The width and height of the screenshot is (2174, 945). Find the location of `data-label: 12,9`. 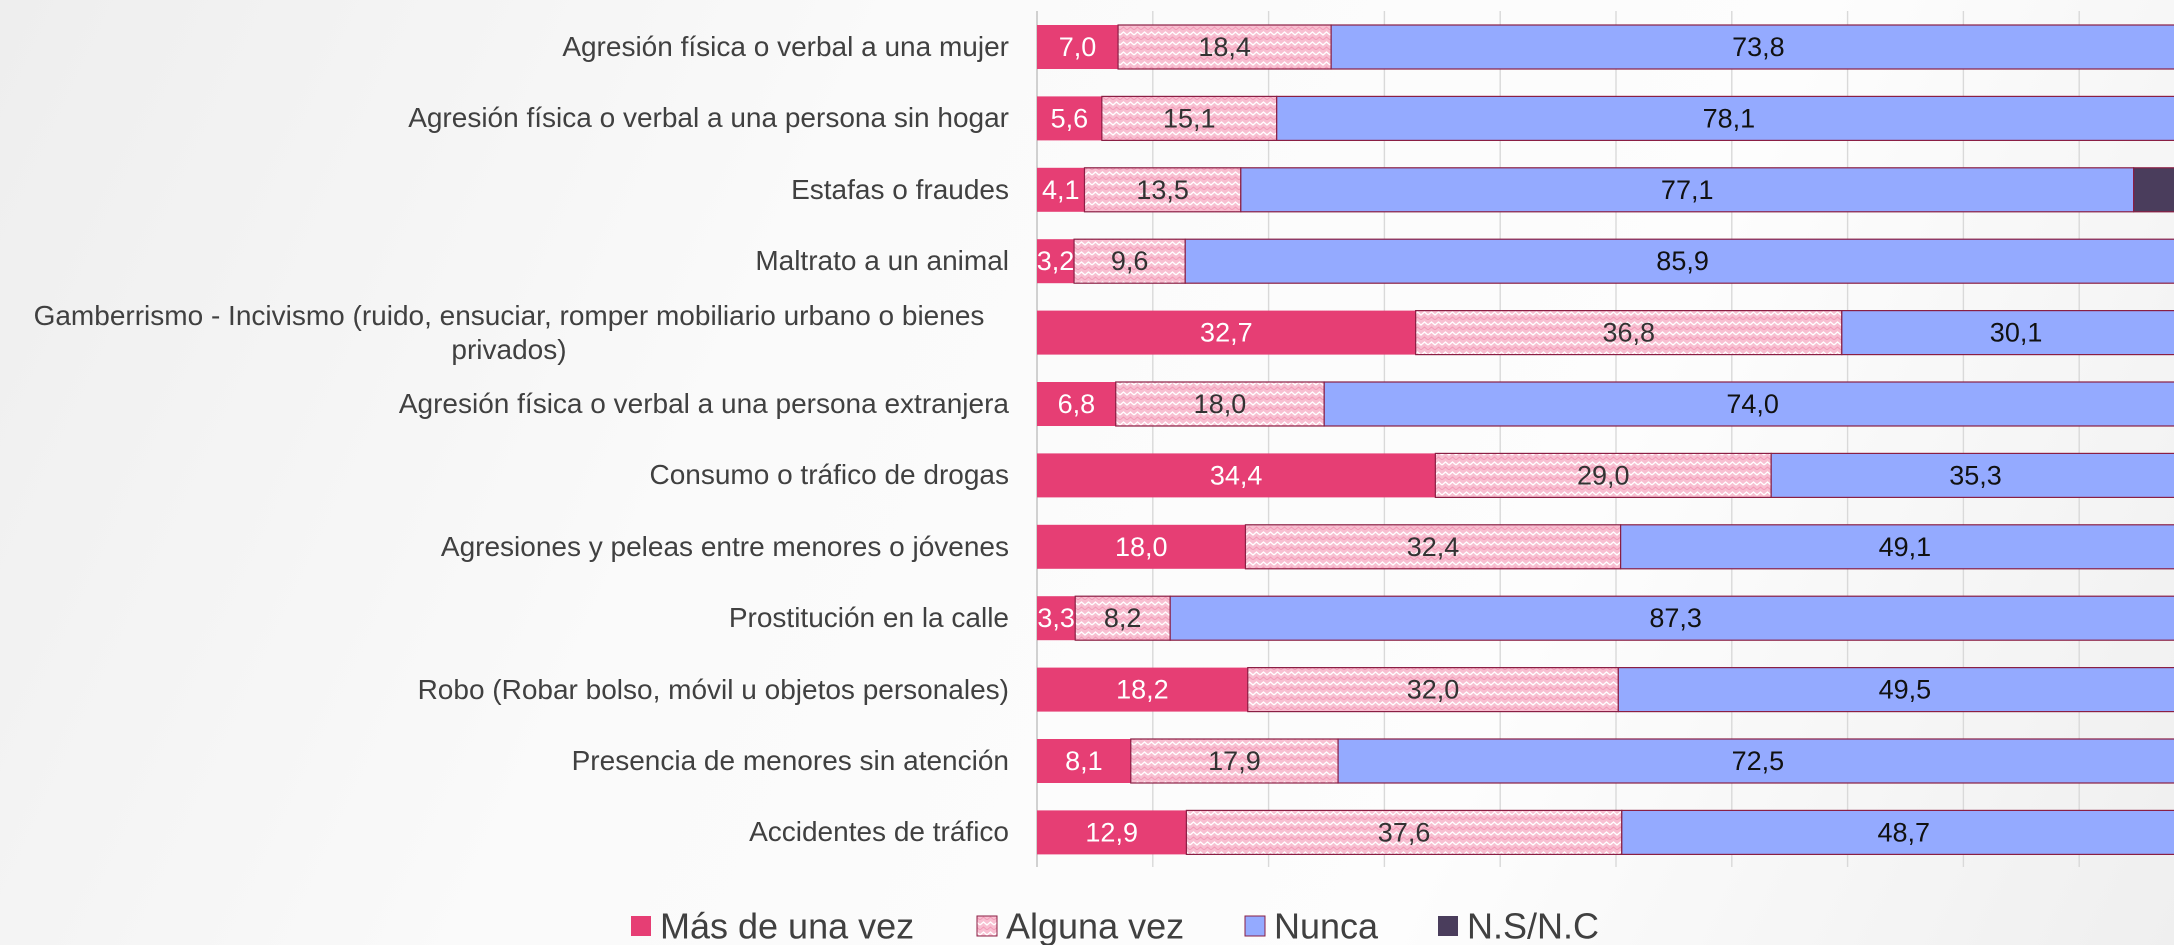

data-label: 12,9 is located at coordinates (1111, 832).